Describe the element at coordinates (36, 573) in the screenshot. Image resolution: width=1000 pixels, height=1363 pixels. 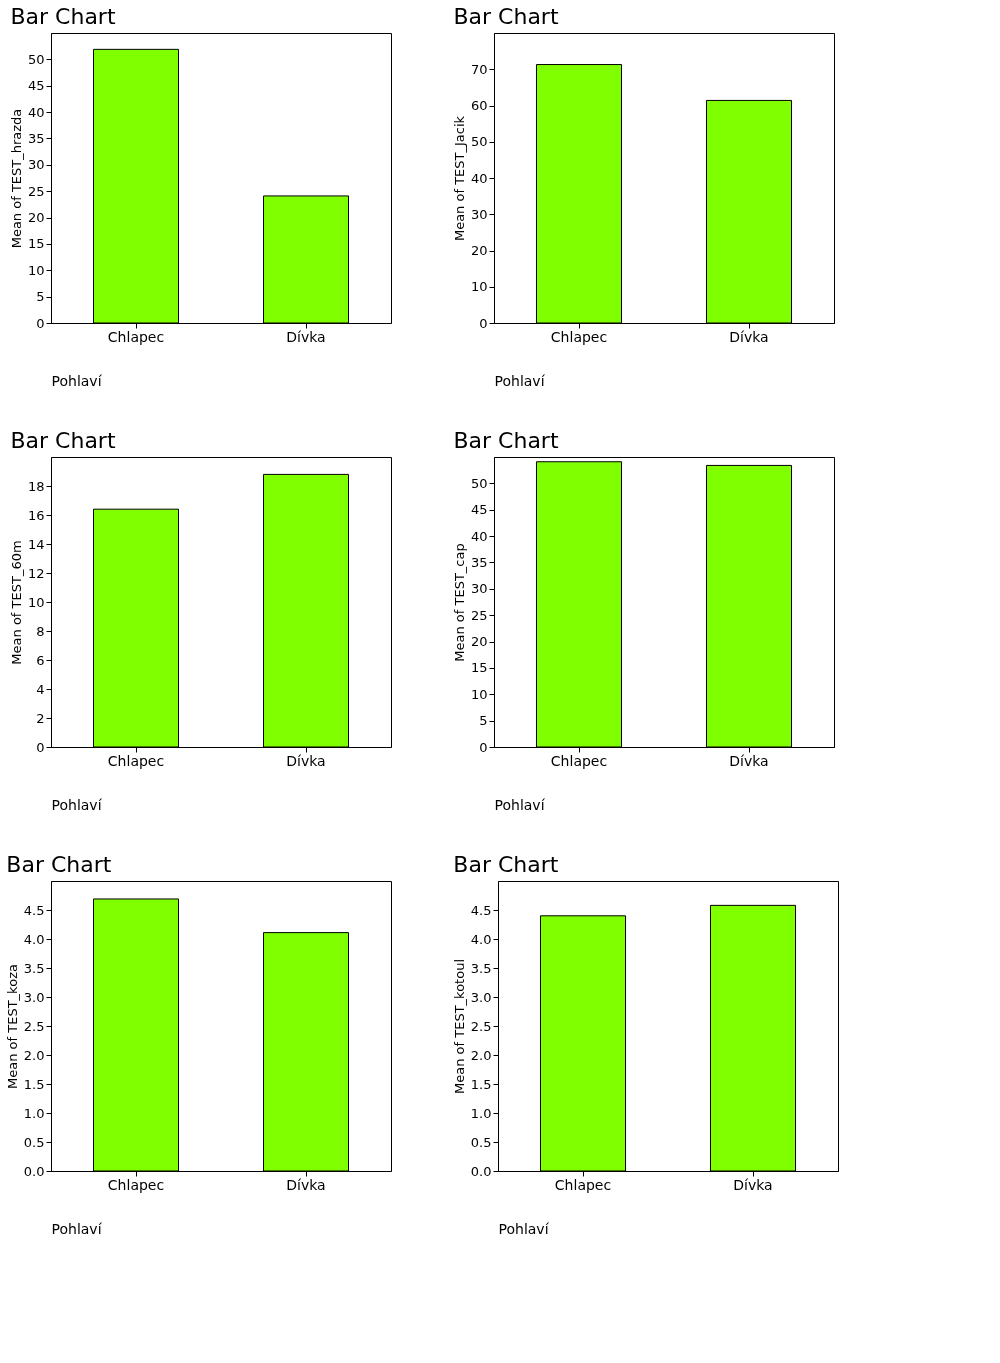
I see `y-tick-label: 12` at that location.